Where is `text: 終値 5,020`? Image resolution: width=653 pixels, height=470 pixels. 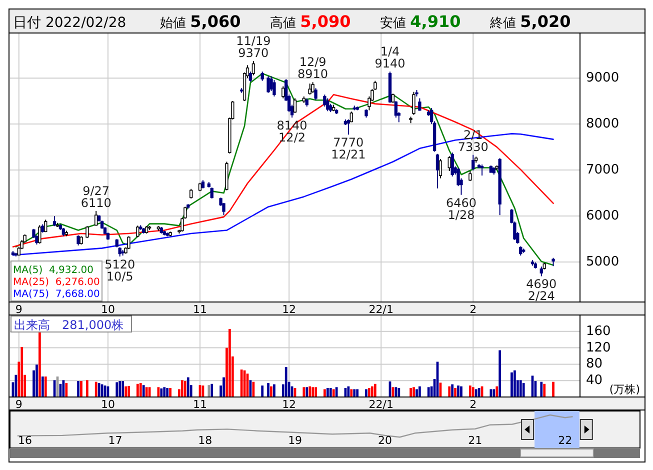
text: 終値 5,020 is located at coordinates (530, 21).